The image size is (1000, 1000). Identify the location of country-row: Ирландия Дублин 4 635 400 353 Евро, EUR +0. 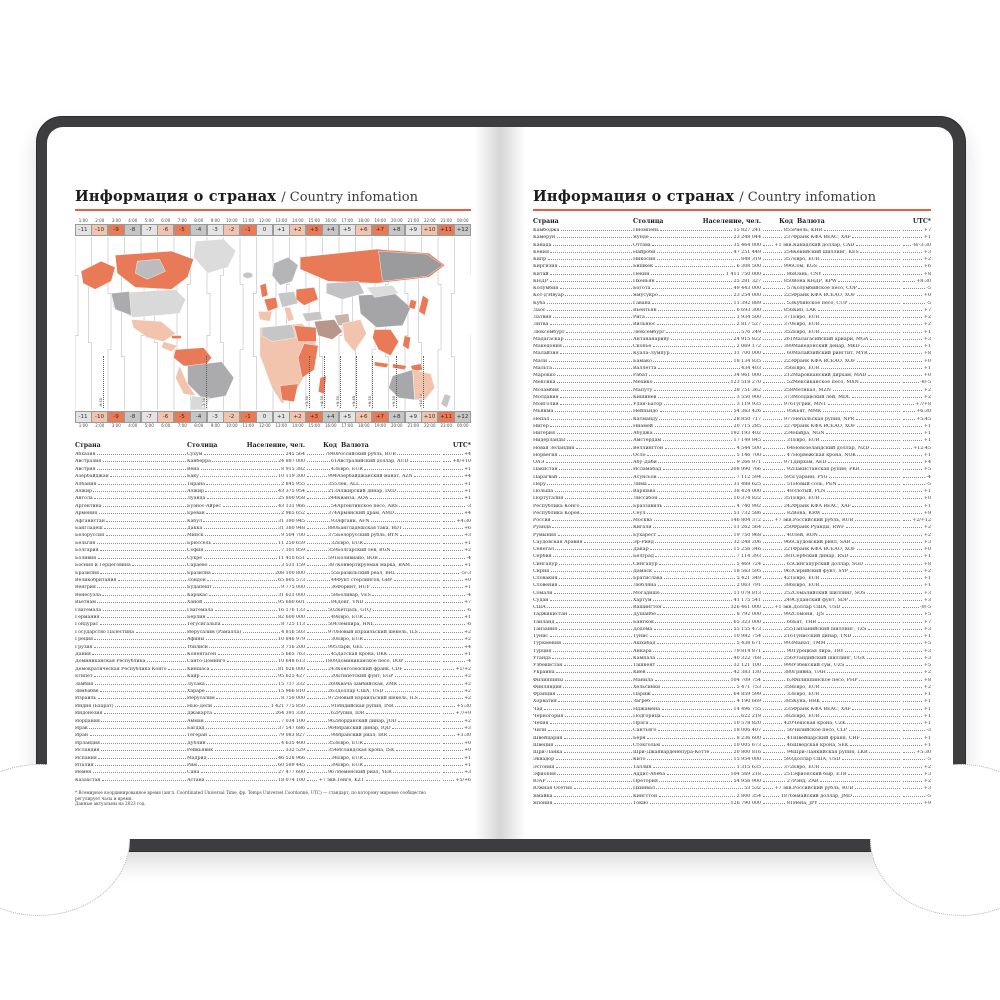
(273, 744).